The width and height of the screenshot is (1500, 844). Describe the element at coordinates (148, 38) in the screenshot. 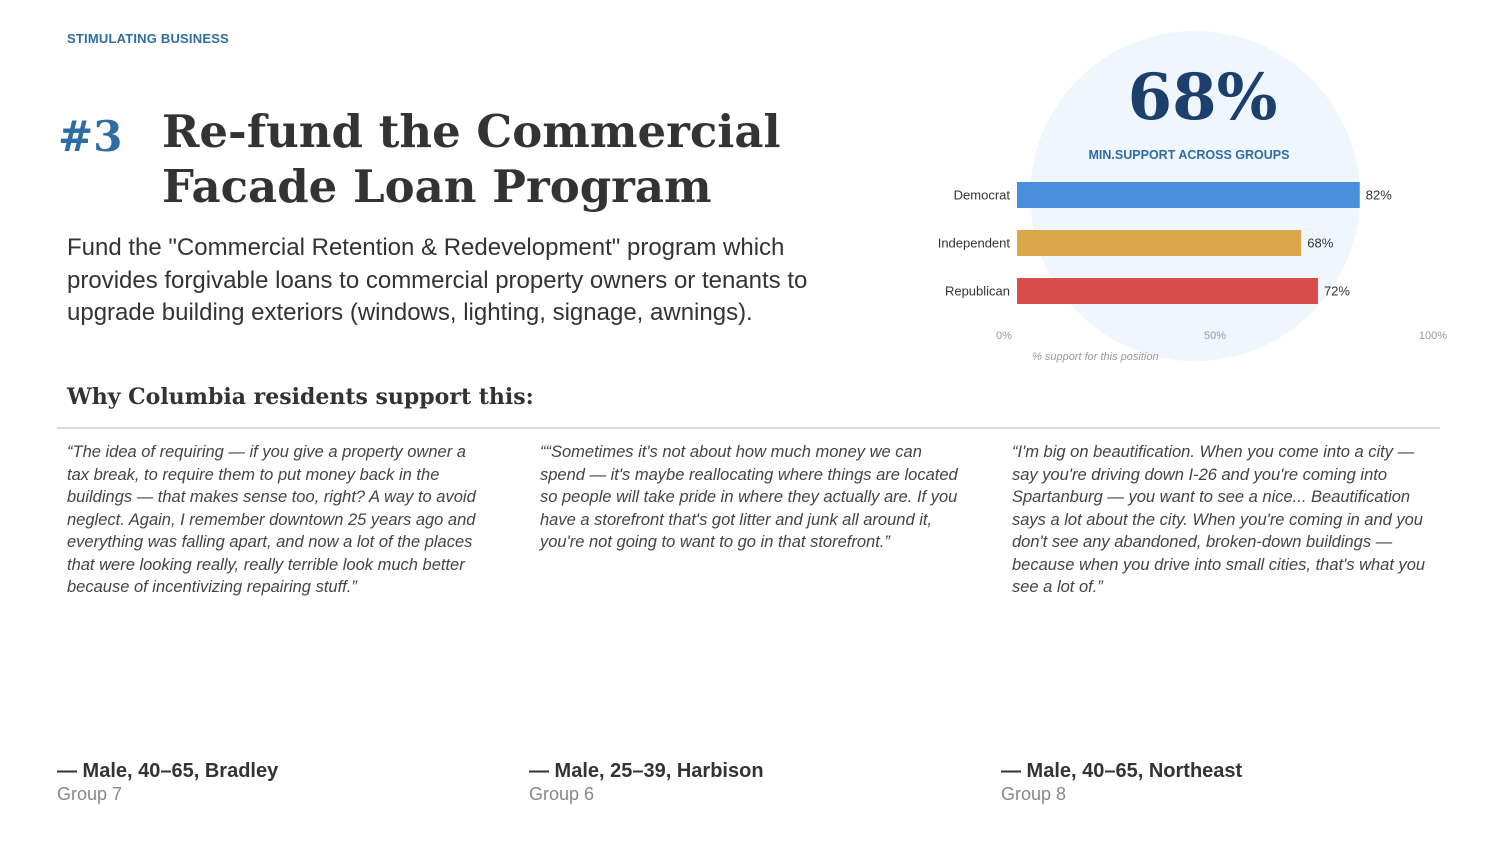

I see `section-label: STIMULATING BUSINESS` at that location.